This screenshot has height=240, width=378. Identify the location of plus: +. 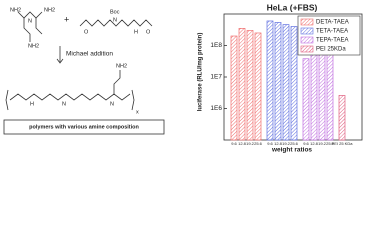
(66, 19).